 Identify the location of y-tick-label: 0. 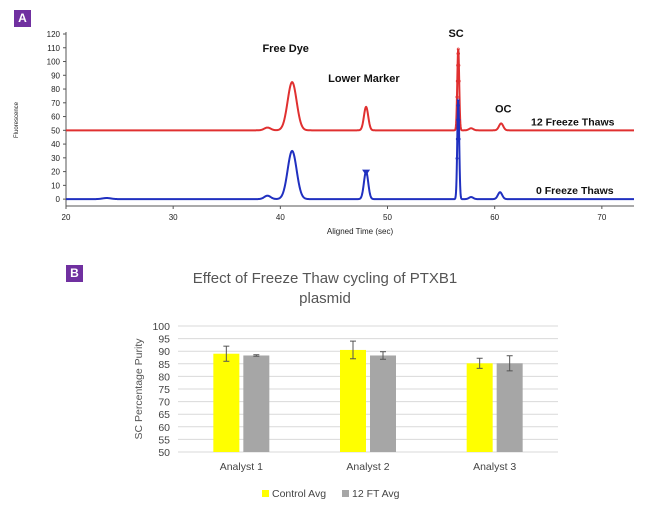
(58, 199).